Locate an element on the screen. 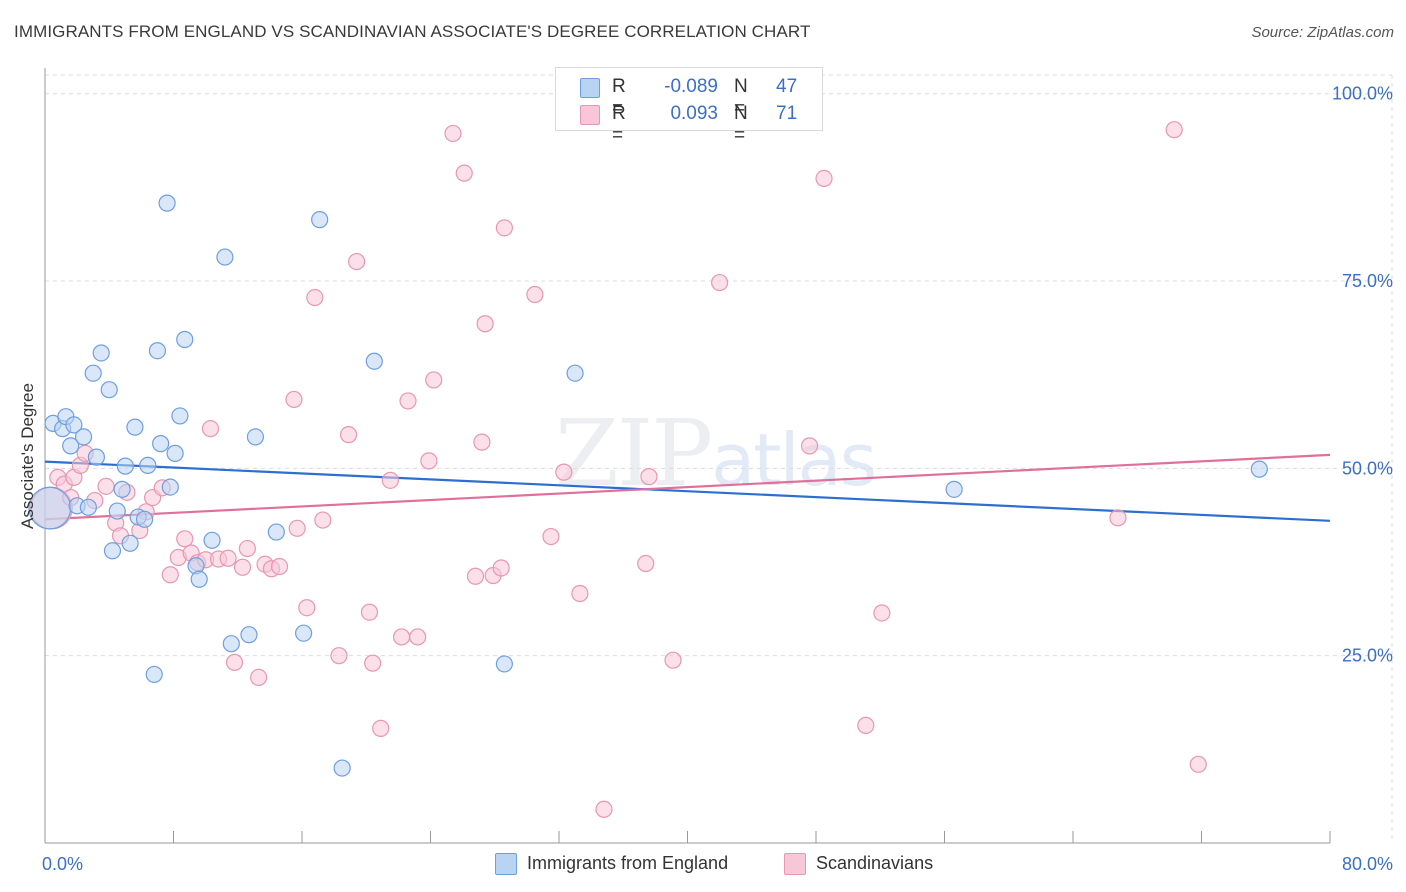 The width and height of the screenshot is (1406, 892). x-tick-label-max: 80.0% is located at coordinates (1367, 864).